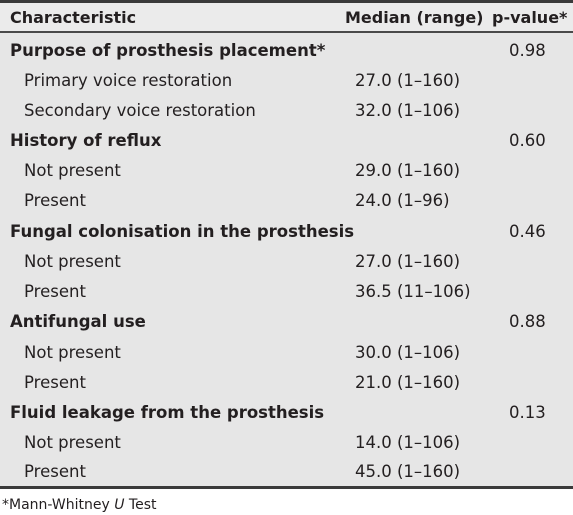  What do you see at coordinates (402, 200) in the screenshot?
I see `row-median: 24.0 (1–96)` at bounding box center [402, 200].